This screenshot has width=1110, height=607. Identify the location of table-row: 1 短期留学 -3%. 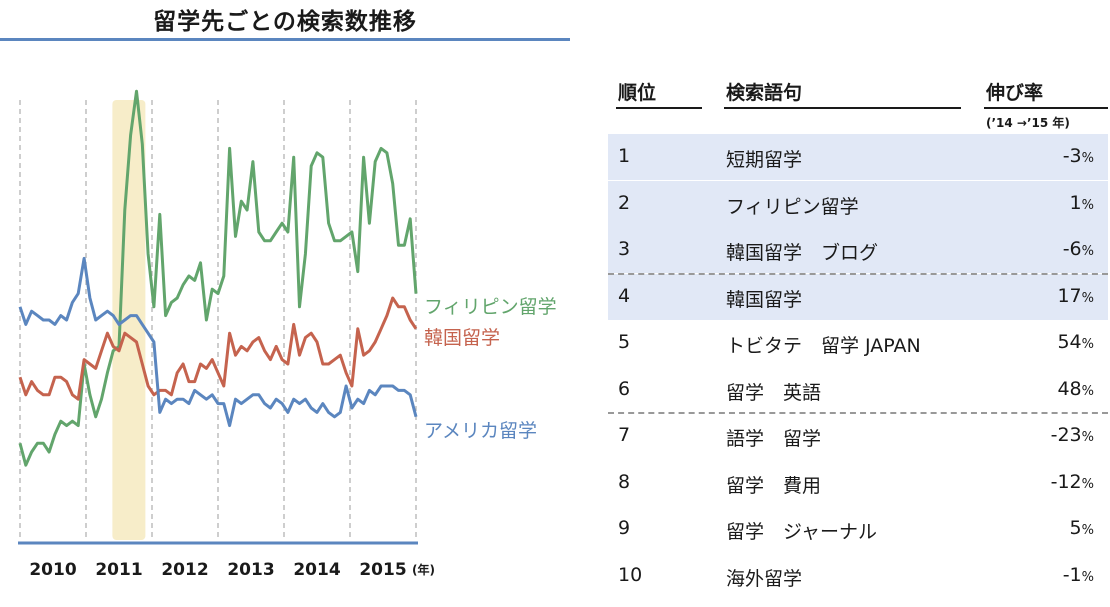
(858, 157).